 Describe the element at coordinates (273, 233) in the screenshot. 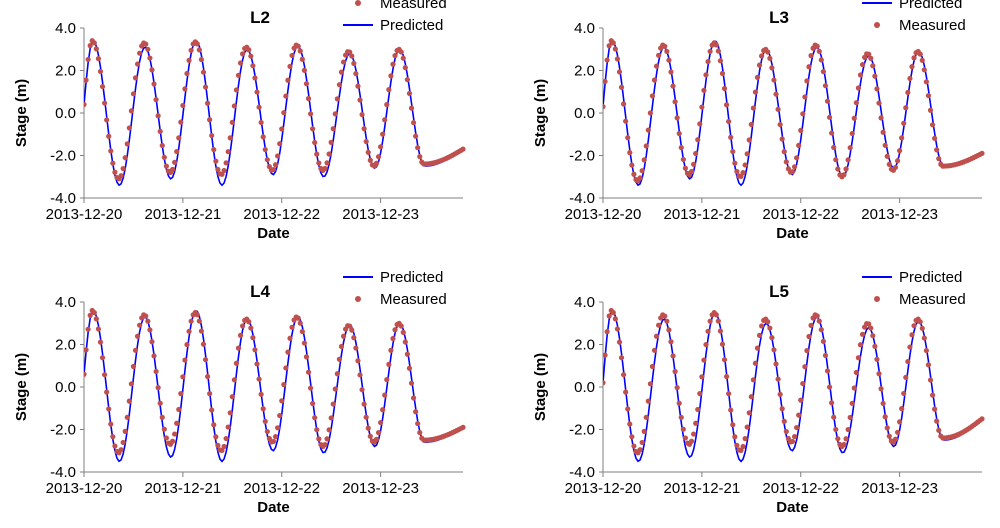

I see `x-axis-title: Date` at that location.